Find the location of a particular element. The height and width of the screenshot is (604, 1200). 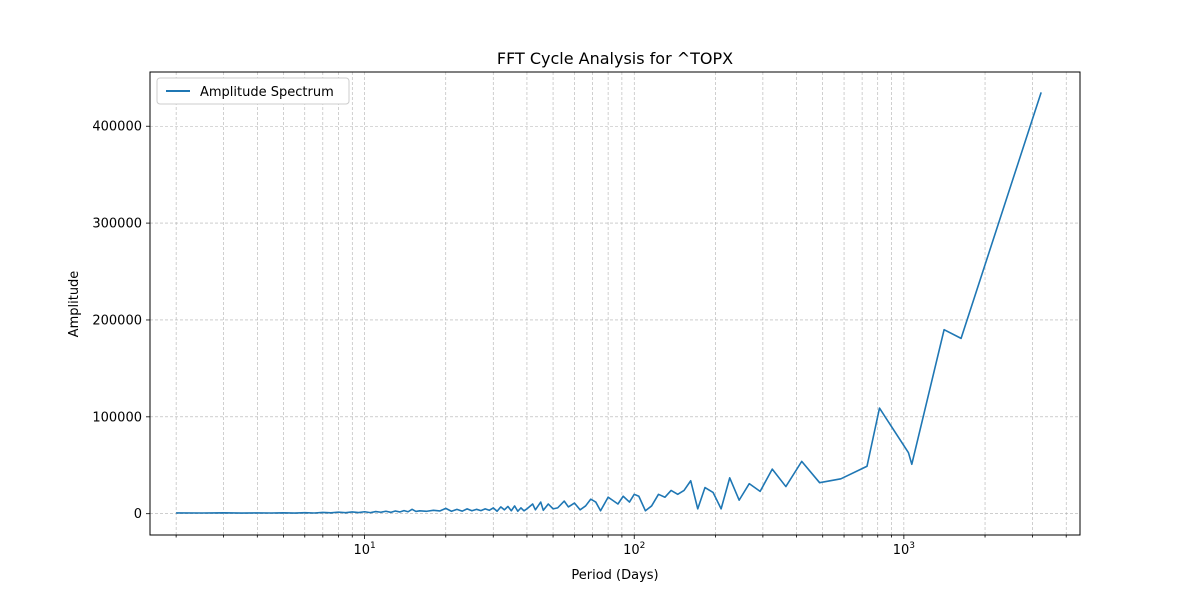

y-tick-label: 200000 is located at coordinates (117, 320).